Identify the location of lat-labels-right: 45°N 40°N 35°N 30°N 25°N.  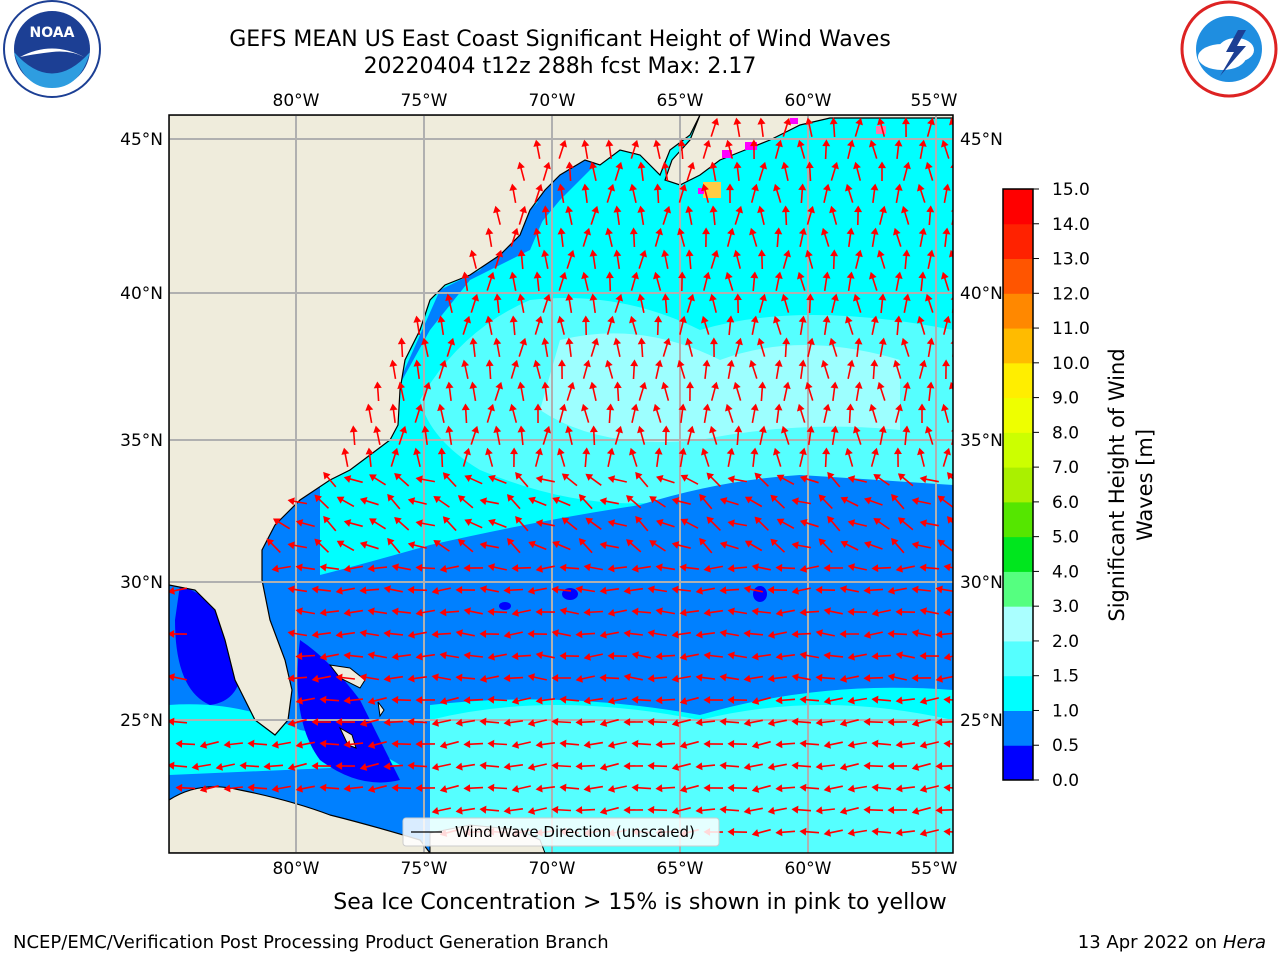
(981, 430).